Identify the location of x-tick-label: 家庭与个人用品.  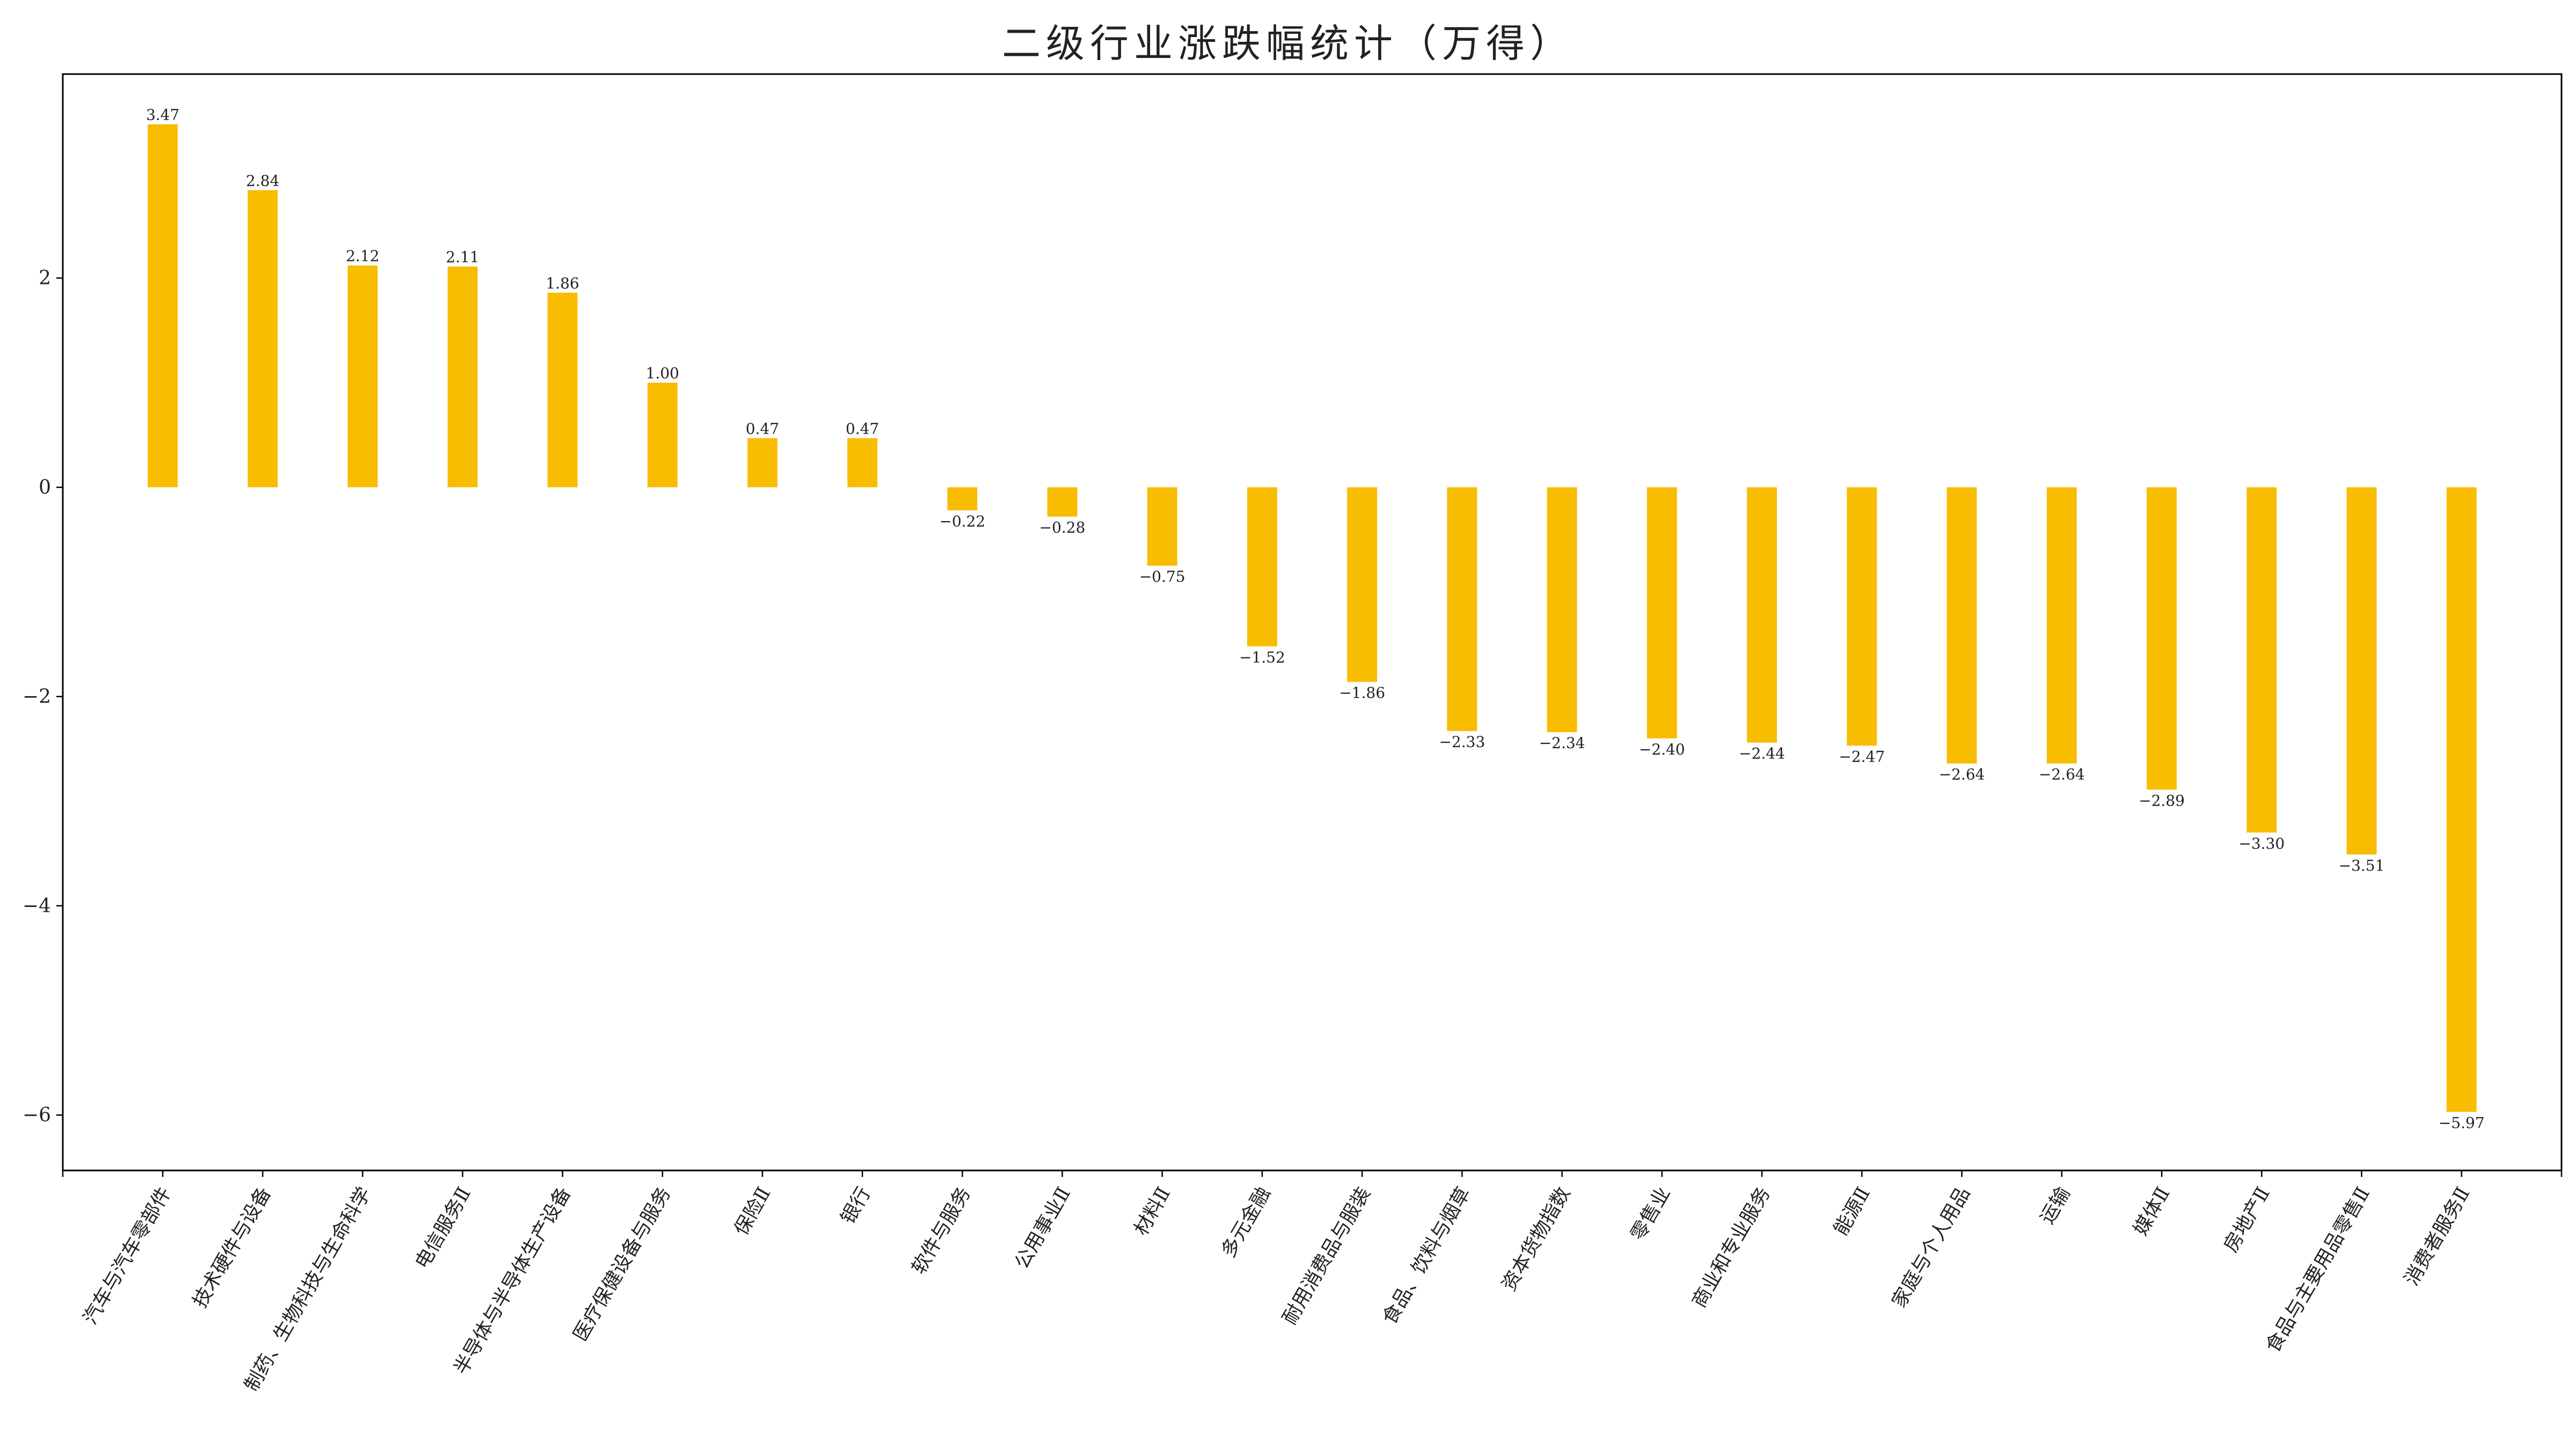
(1931, 1247).